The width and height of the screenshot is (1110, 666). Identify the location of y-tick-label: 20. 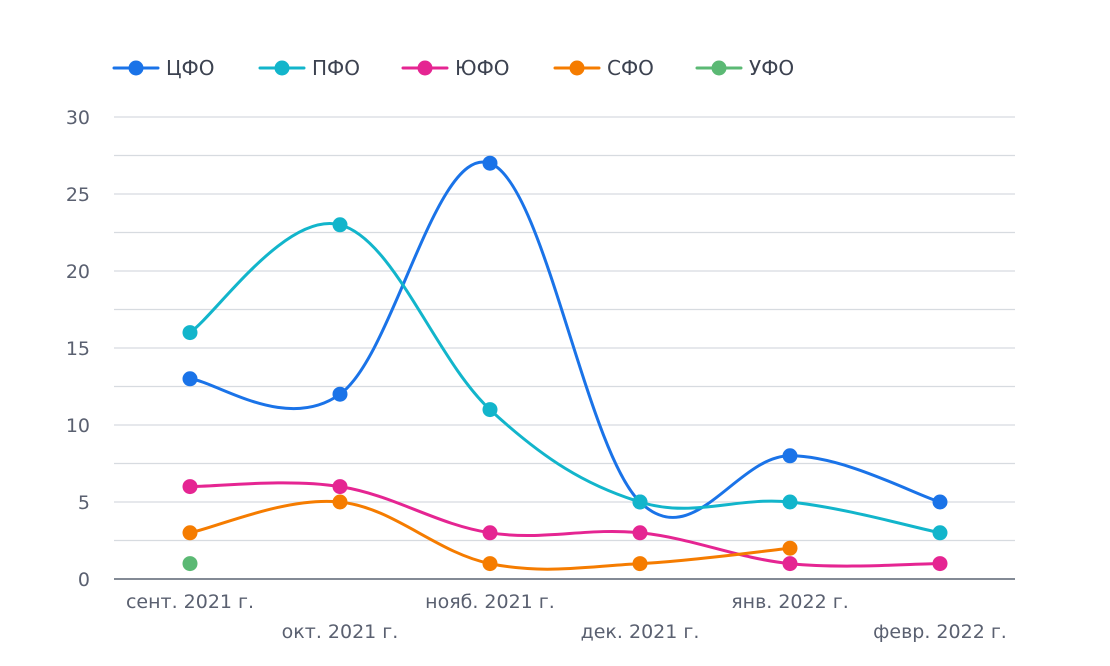
(78, 272).